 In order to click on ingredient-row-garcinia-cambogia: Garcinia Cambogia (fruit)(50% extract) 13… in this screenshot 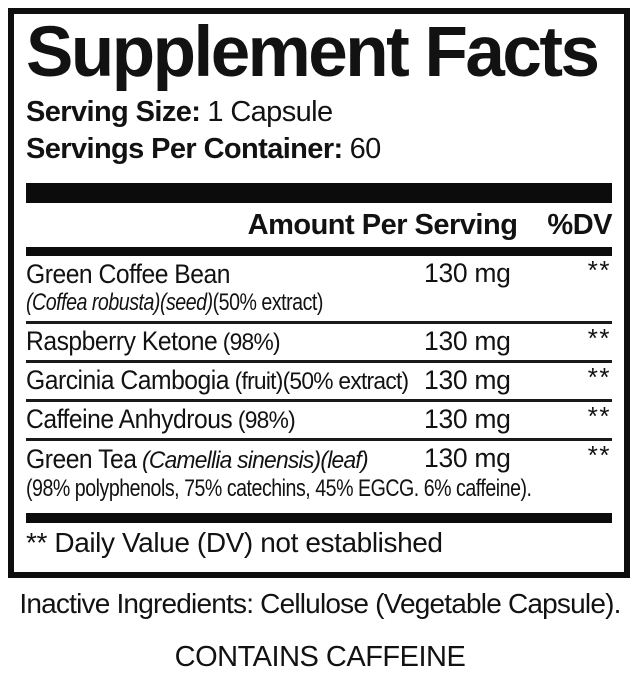, I will do `click(319, 379)`.